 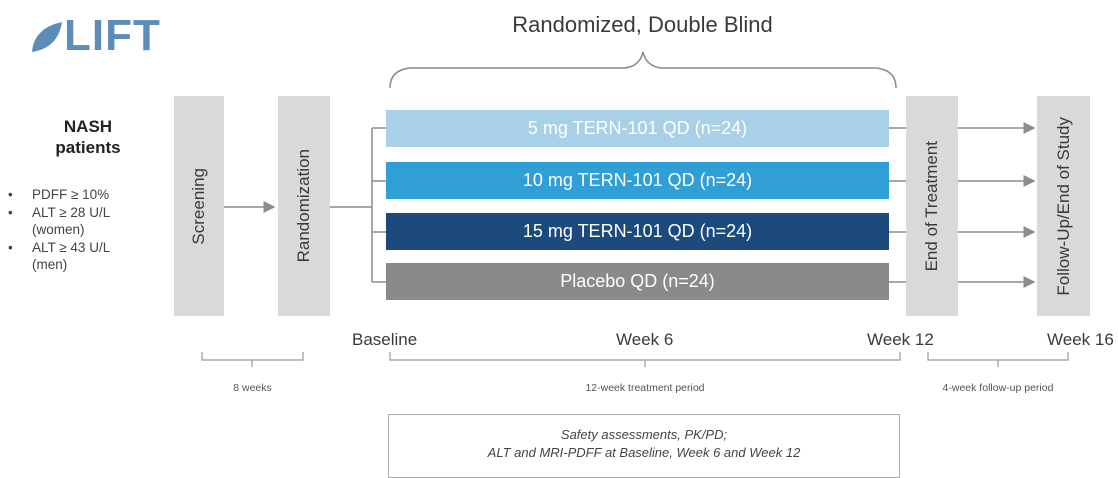 I want to click on end-of-treatment-label: End of Treatment, so click(x=931, y=206).